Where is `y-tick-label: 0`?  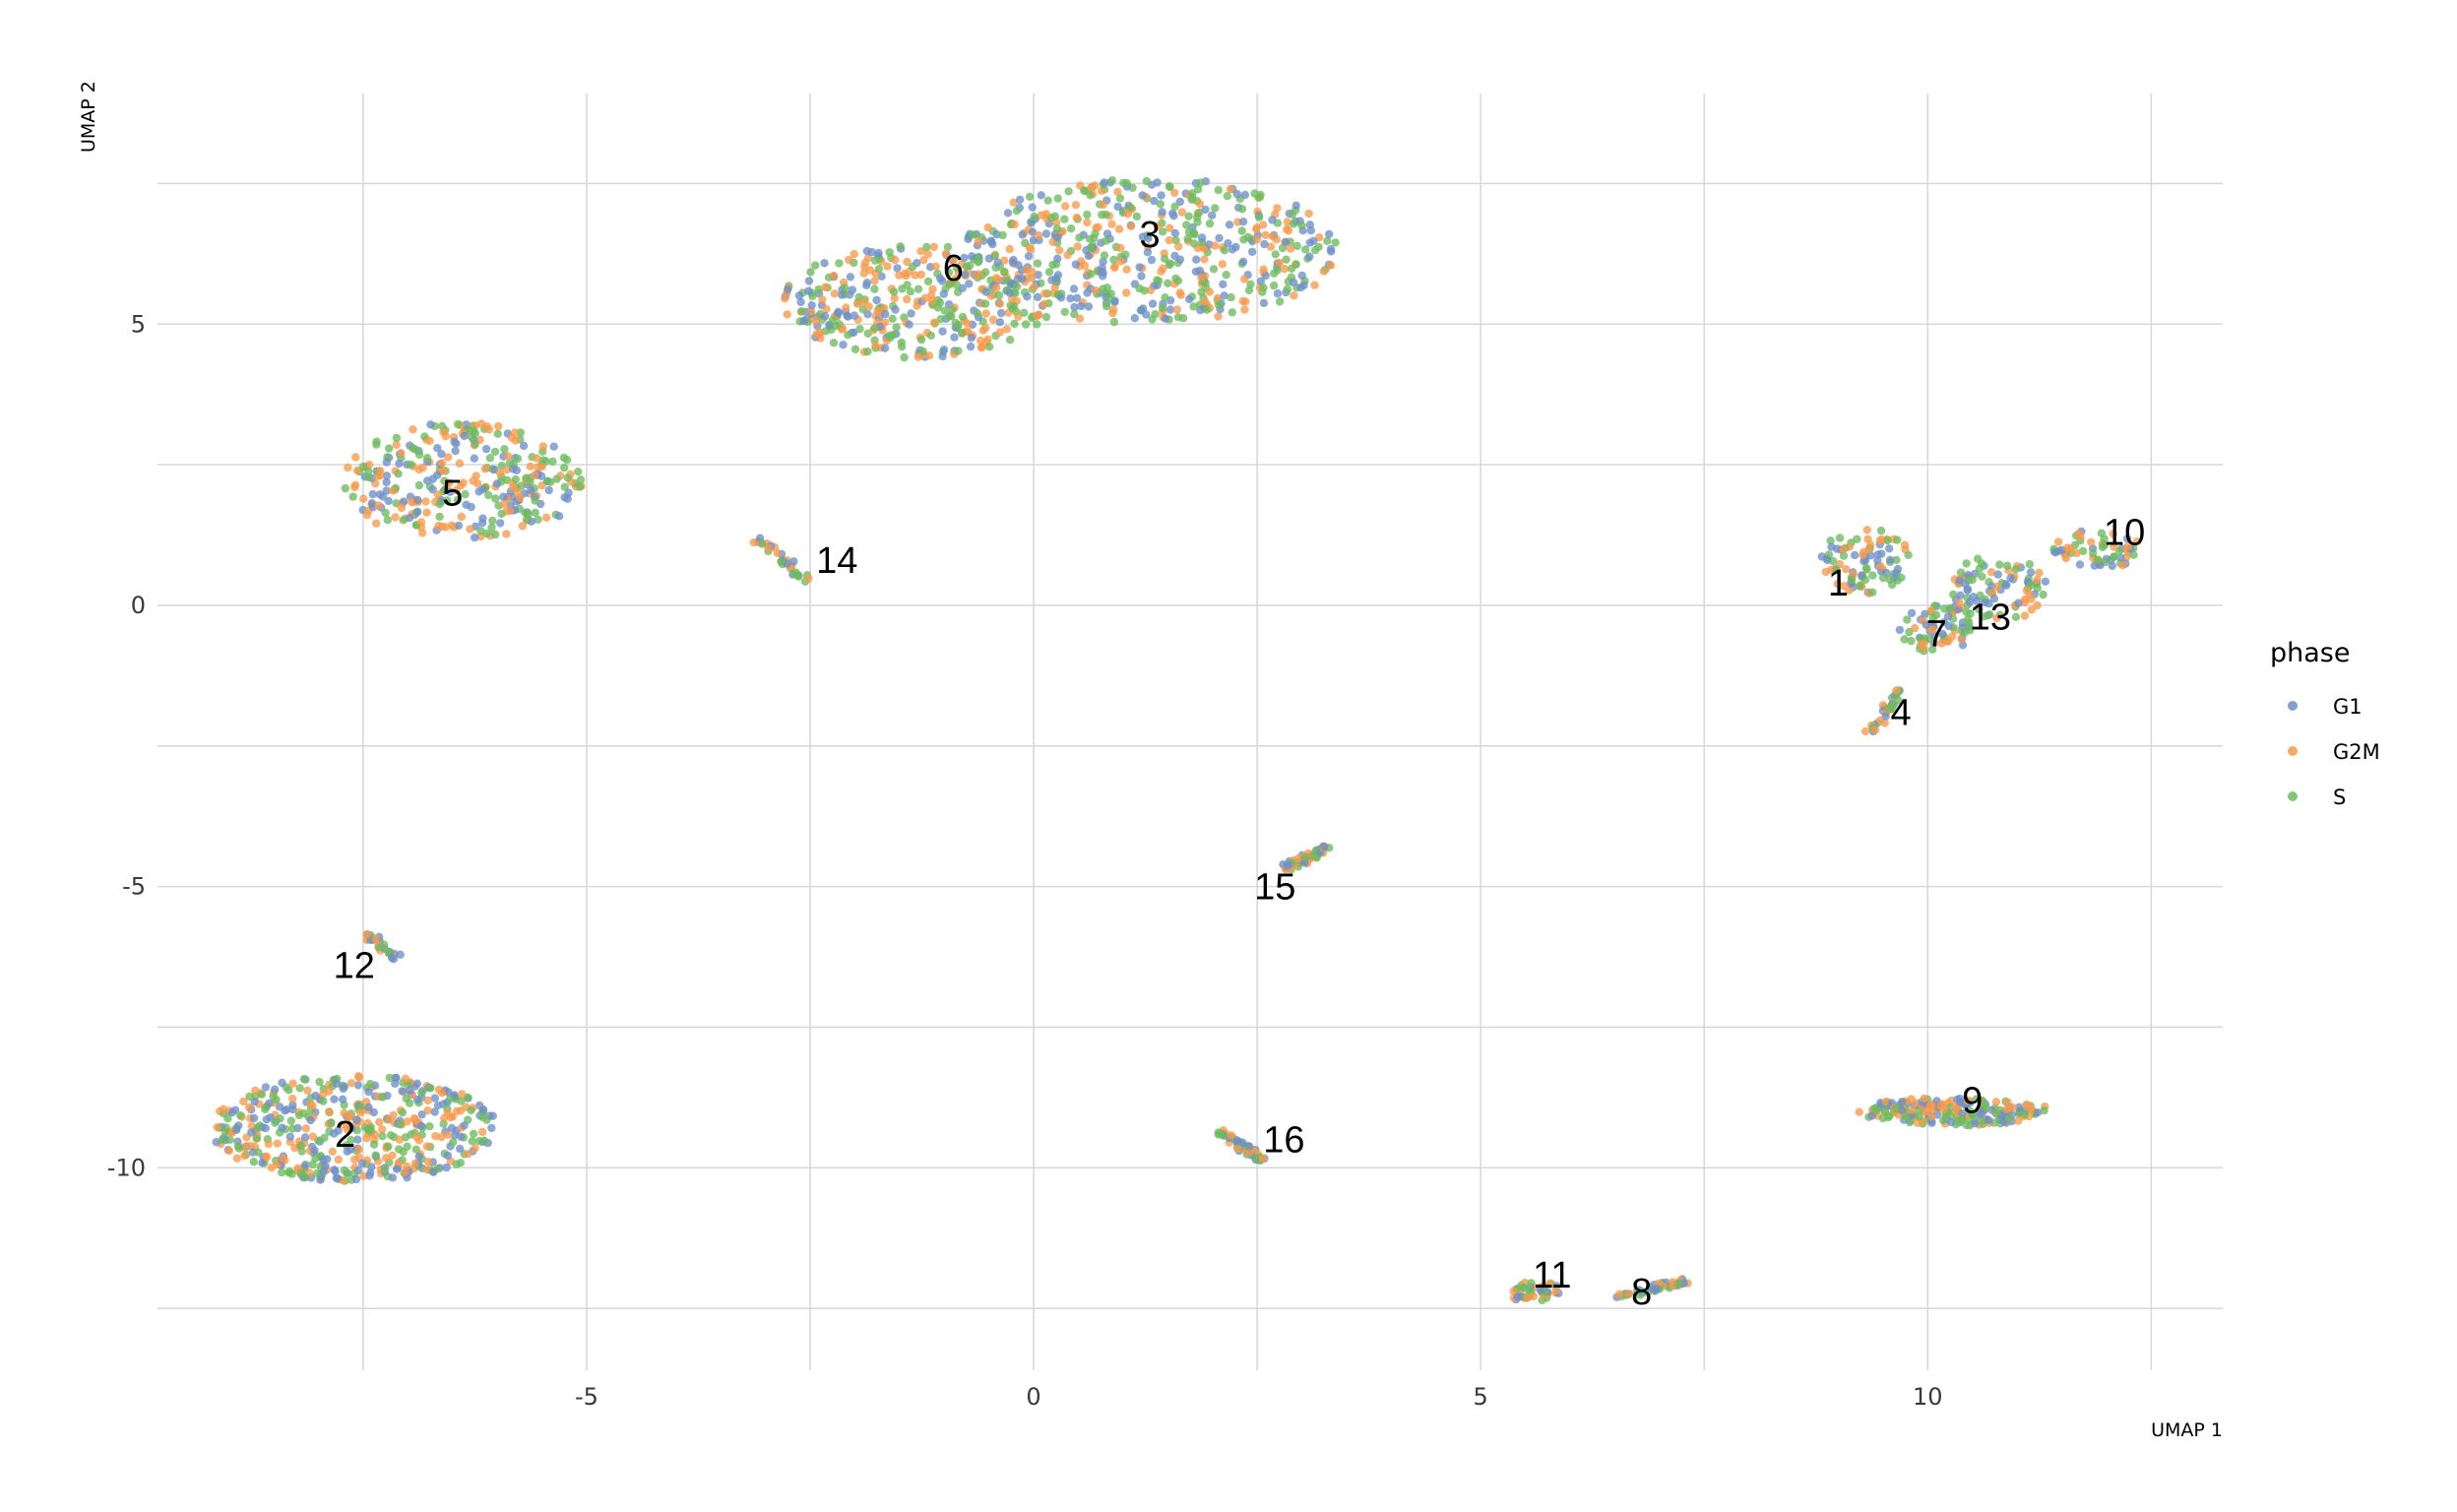
y-tick-label: 0 is located at coordinates (138, 605).